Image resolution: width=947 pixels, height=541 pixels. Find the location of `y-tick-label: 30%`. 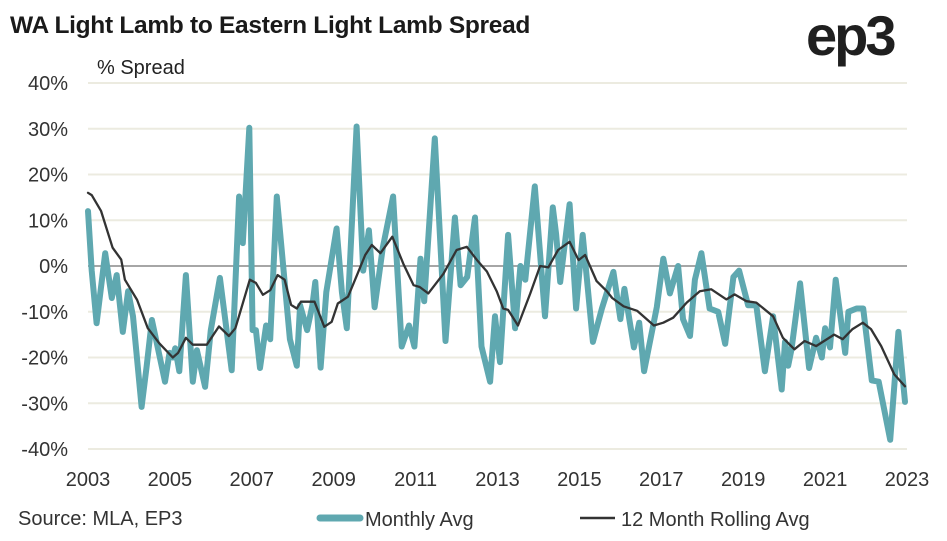

y-tick-label: 30% is located at coordinates (48, 130).